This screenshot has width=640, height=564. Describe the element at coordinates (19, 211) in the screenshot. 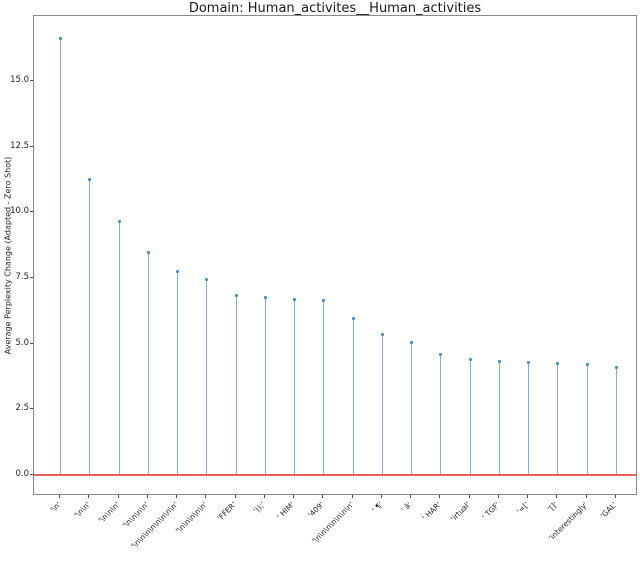

I see `y-tick-label: 10.0` at that location.